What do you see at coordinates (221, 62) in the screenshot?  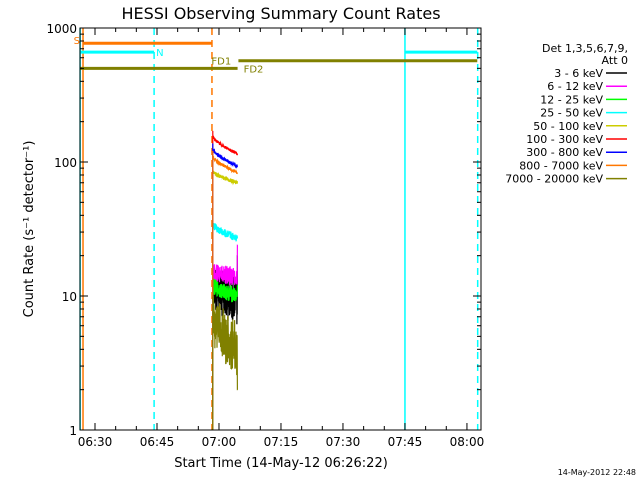 I see `flag-label: FD1` at bounding box center [221, 62].